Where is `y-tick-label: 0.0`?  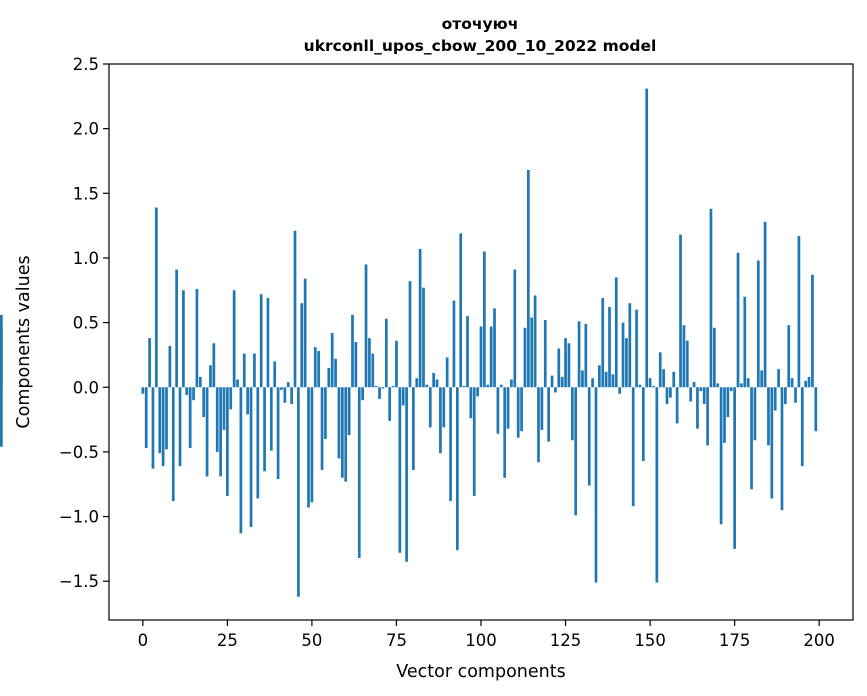
y-tick-label: 0.0 is located at coordinates (86, 387).